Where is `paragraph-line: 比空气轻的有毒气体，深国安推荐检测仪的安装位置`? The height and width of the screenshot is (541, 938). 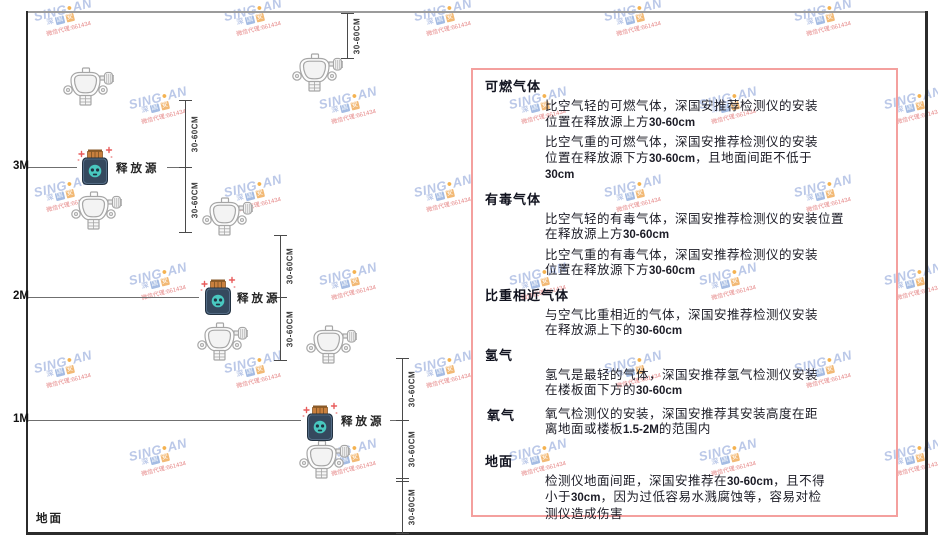 paragraph-line: 比空气轻的有毒气体，深国安推荐检测仪的安装位置 is located at coordinates (695, 218).